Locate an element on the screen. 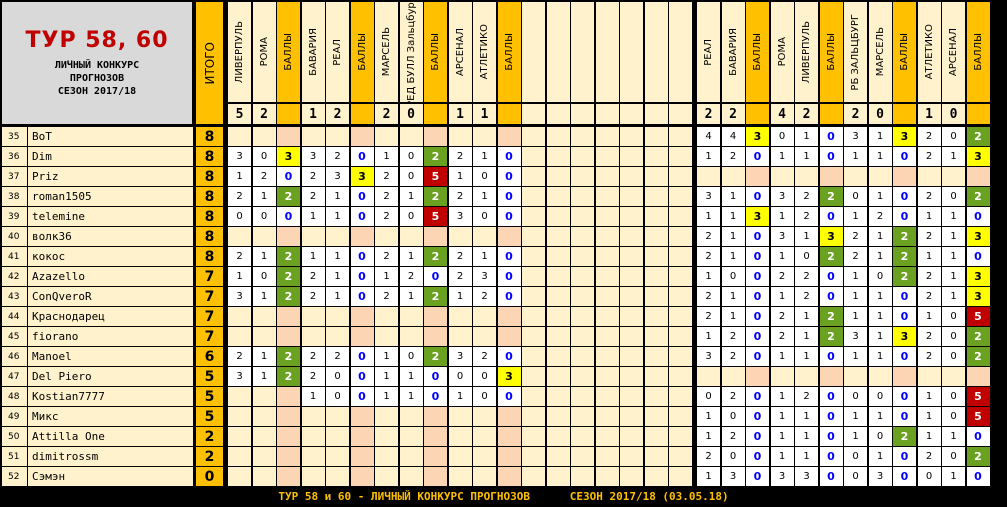 The width and height of the screenshot is (1007, 507). points-header-L5-label: БАЛЛЫ is located at coordinates (362, 52).